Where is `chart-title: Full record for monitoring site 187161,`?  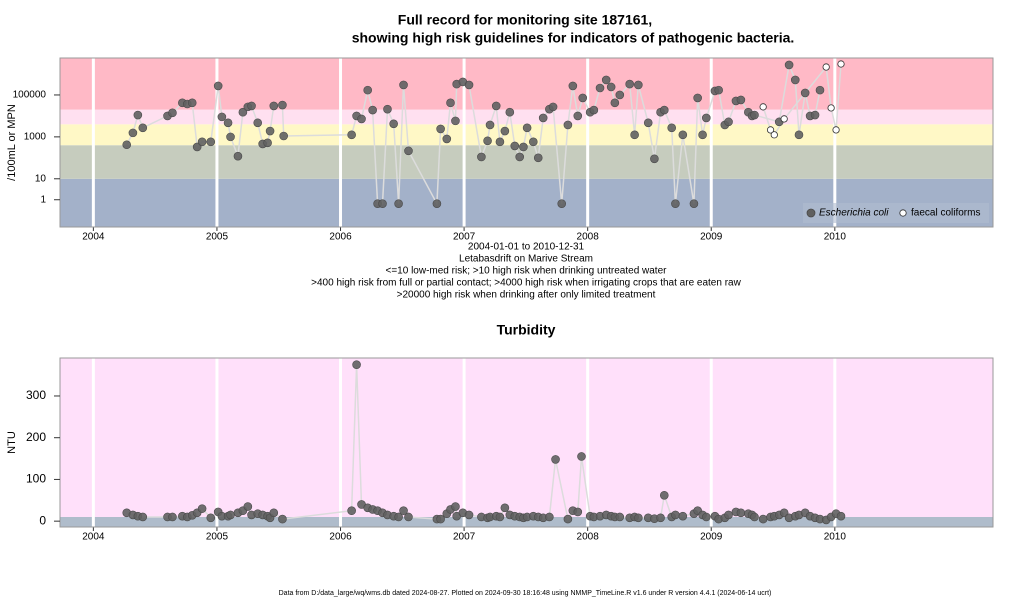
chart-title: Full record for monitoring site 187161, is located at coordinates (525, 20).